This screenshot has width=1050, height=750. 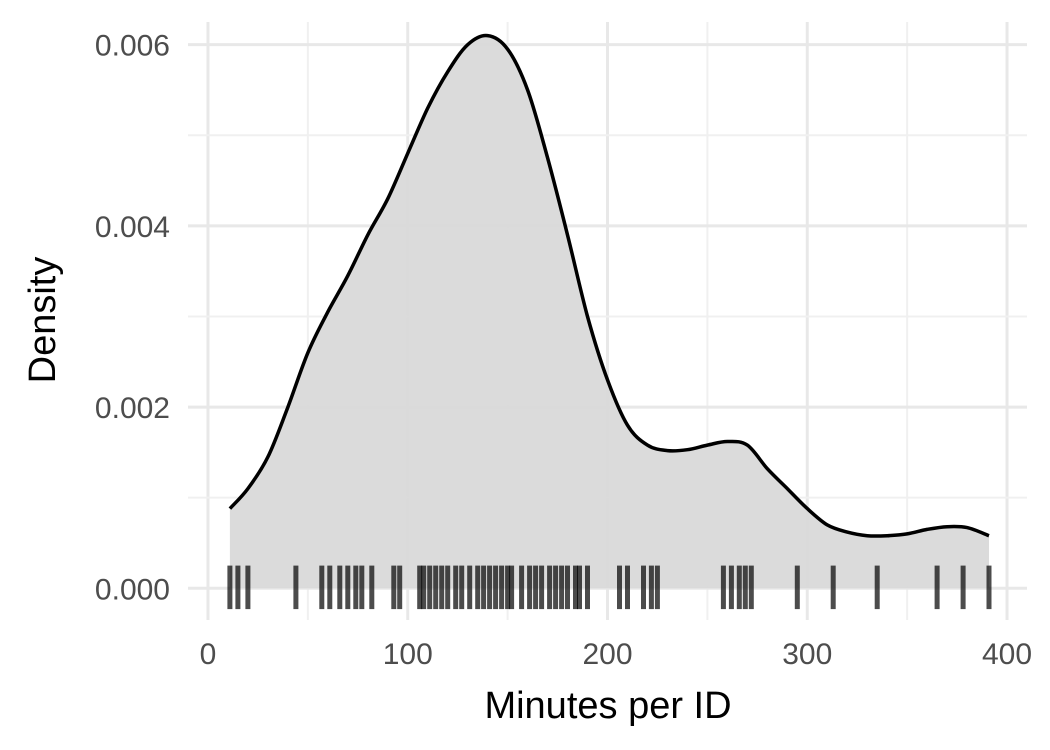 What do you see at coordinates (408, 654) in the screenshot?
I see `x-tick-label: 100` at bounding box center [408, 654].